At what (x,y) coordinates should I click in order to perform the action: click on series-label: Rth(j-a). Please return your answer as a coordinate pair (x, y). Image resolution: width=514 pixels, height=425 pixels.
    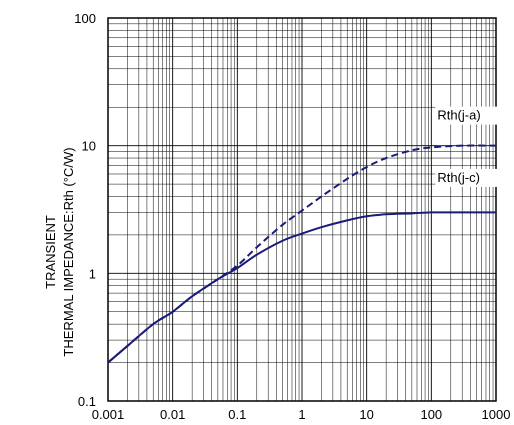
    Looking at the image, I should click on (458, 115).